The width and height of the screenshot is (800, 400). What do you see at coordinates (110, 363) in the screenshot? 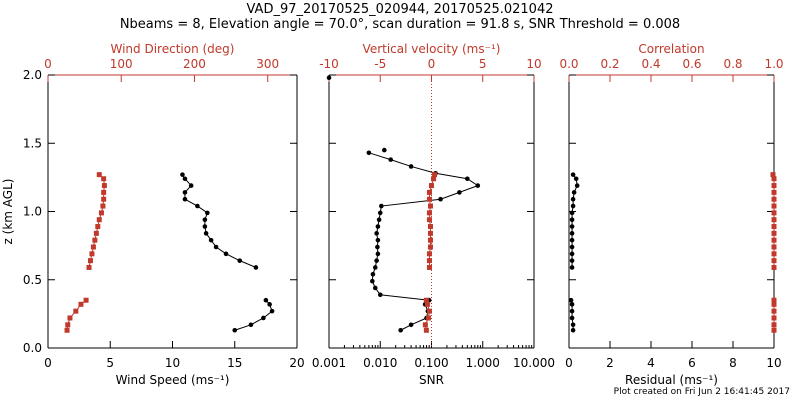
I see `wind-xtick-label: 5` at bounding box center [110, 363].